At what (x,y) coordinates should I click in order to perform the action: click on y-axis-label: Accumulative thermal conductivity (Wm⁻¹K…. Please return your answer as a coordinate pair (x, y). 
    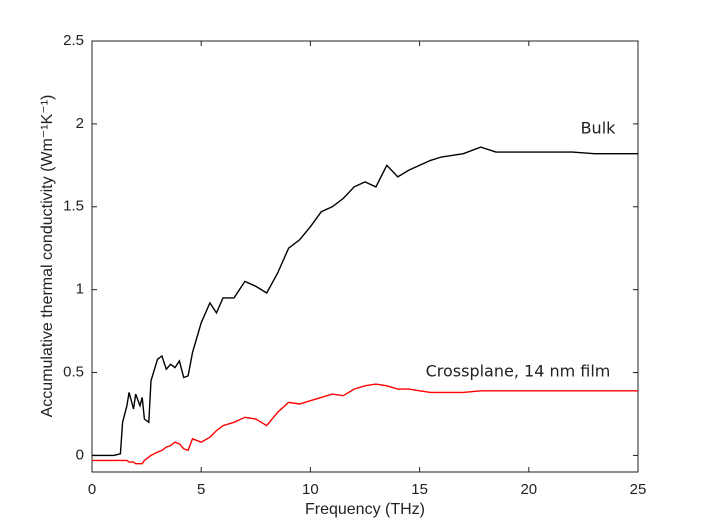
    Looking at the image, I should click on (47, 256).